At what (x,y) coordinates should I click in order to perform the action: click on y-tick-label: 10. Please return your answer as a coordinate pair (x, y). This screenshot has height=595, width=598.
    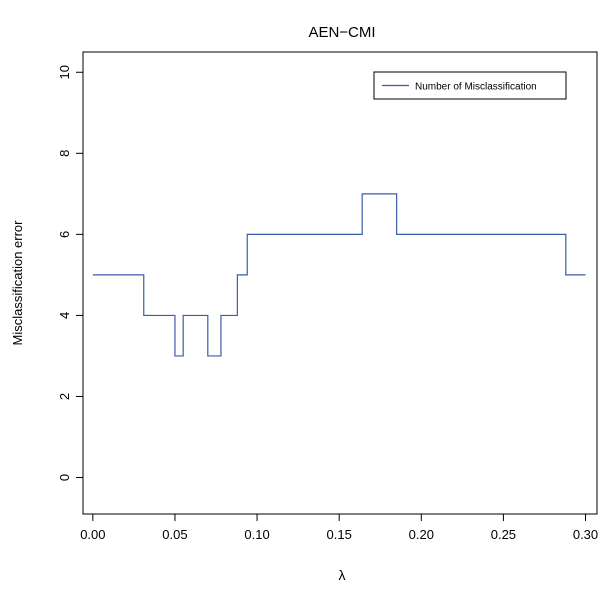
    Looking at the image, I should click on (64, 72).